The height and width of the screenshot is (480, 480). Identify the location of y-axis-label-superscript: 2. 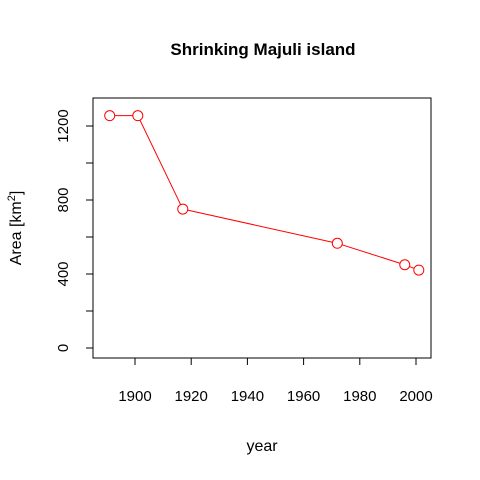
(12, 198).